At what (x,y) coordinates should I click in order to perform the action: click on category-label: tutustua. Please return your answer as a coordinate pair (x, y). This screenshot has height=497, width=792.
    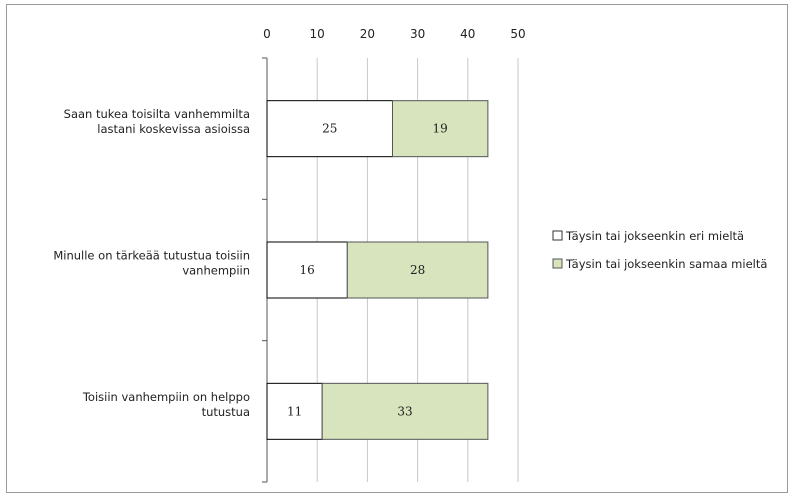
    Looking at the image, I should click on (226, 412).